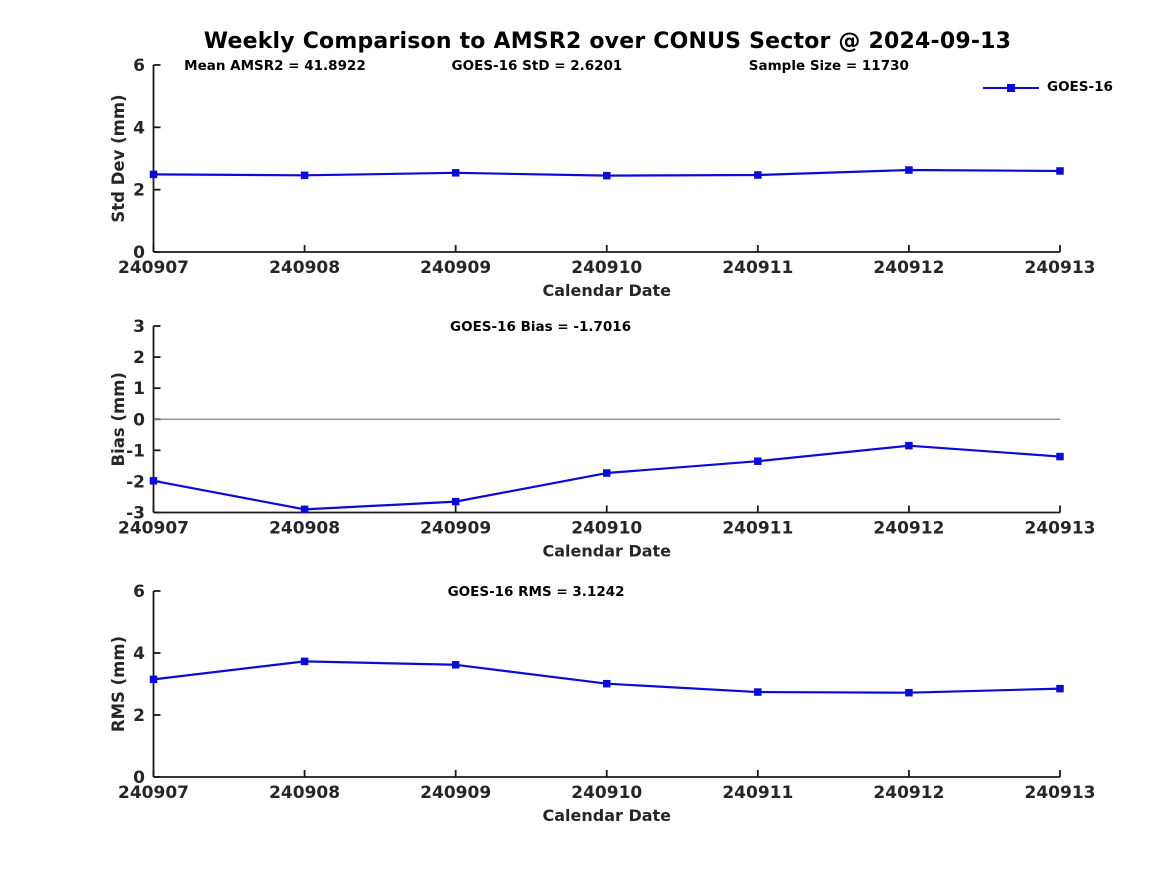 The height and width of the screenshot is (875, 1167). I want to click on y-tick-label: -1, so click(135, 451).